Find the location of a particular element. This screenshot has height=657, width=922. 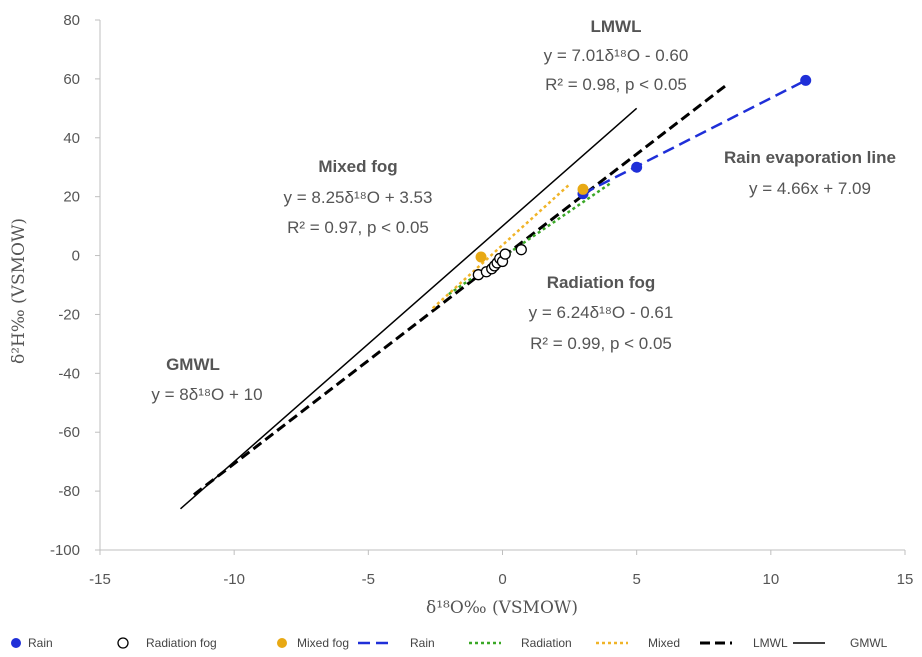

annotation-lmwl-stats: R² = 0.98, p < 0.05 is located at coordinates (616, 84).